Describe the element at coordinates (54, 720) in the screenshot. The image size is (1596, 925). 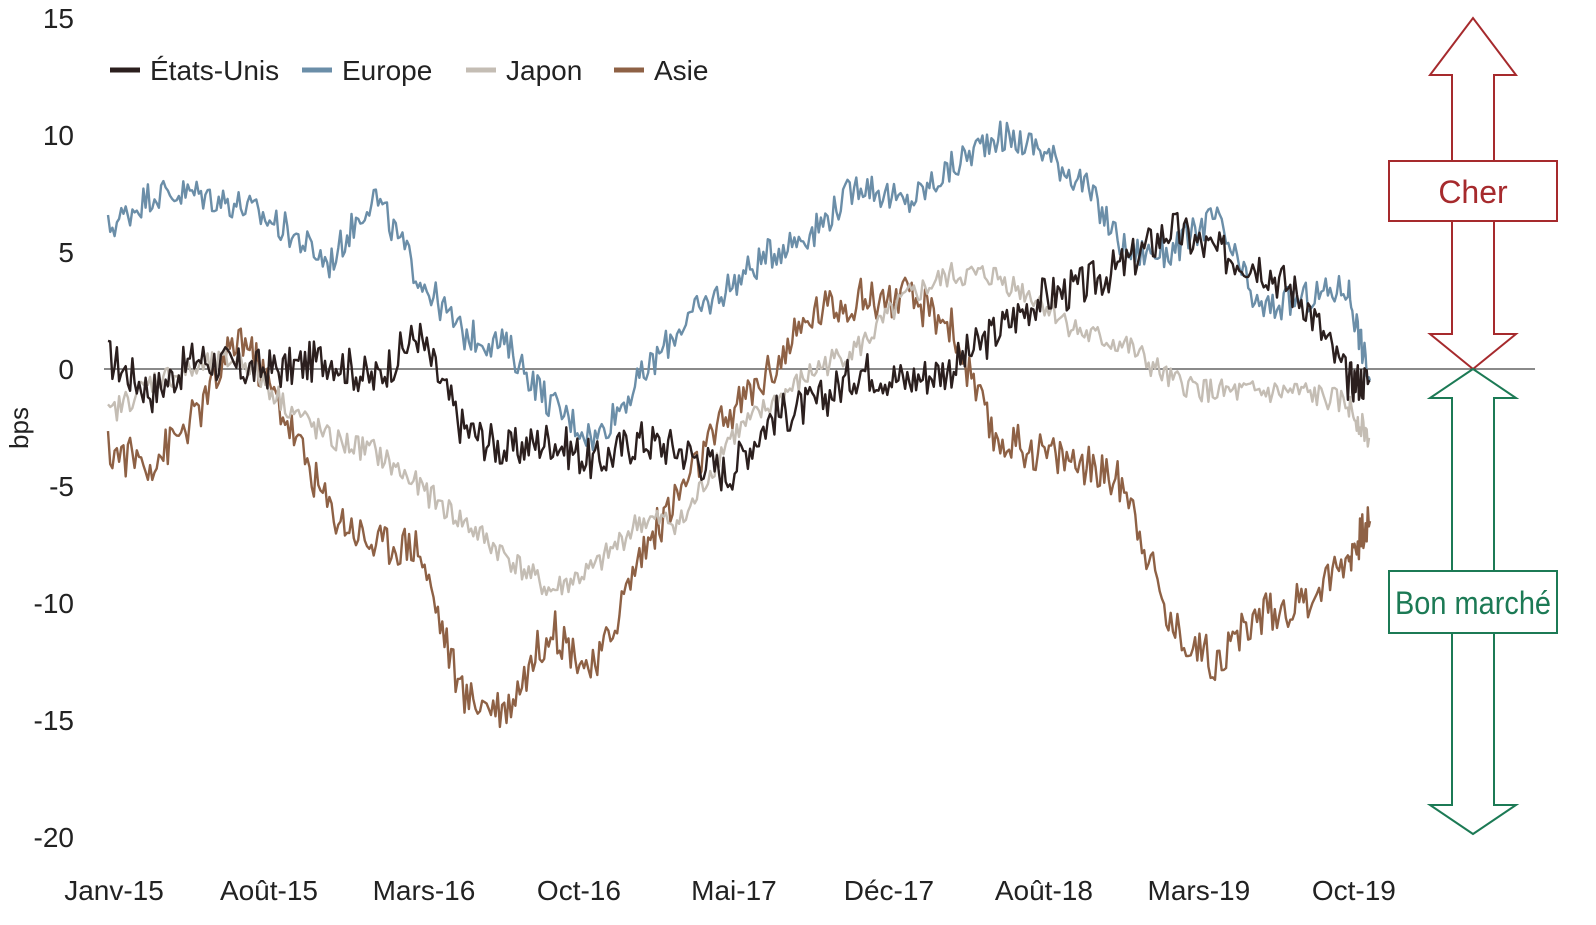
I see `y-tick-label: -15` at that location.